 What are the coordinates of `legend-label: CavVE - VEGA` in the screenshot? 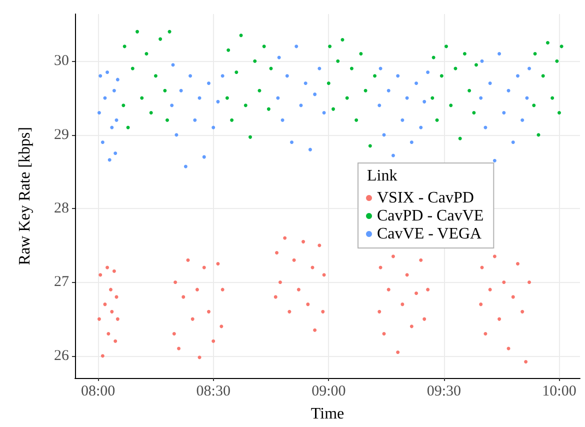 It's located at (429, 234).